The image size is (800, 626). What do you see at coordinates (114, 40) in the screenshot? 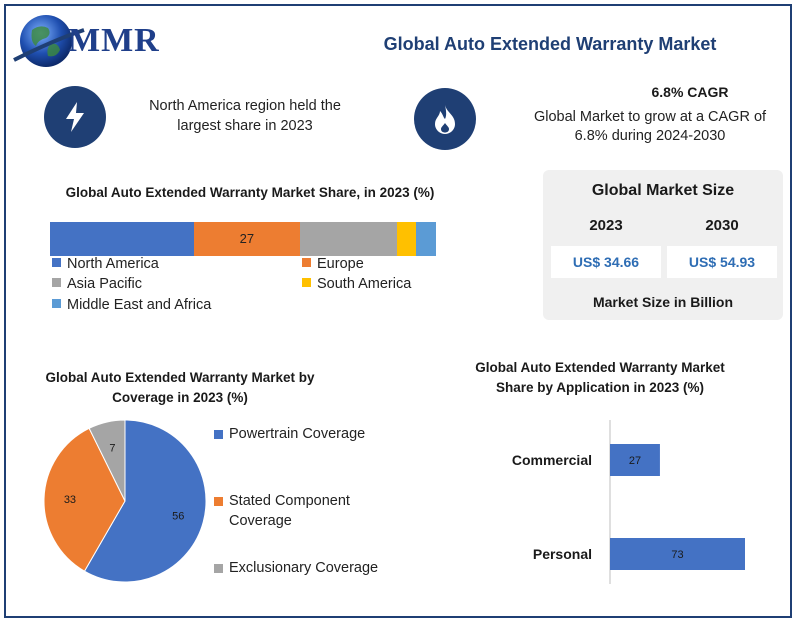
I see `brand-text: MMR` at bounding box center [114, 40].